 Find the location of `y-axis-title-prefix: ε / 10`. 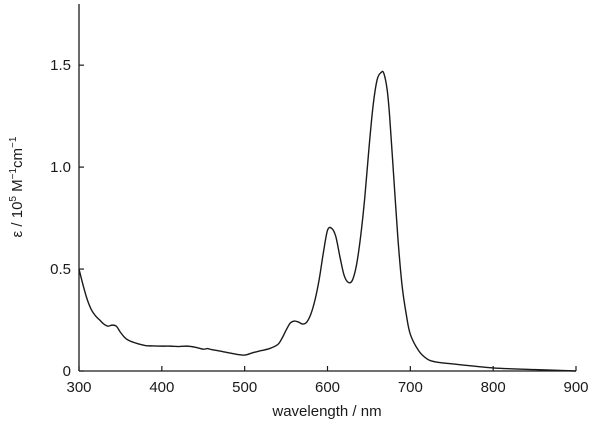

y-axis-title-prefix: ε / 10 is located at coordinates (17, 220).